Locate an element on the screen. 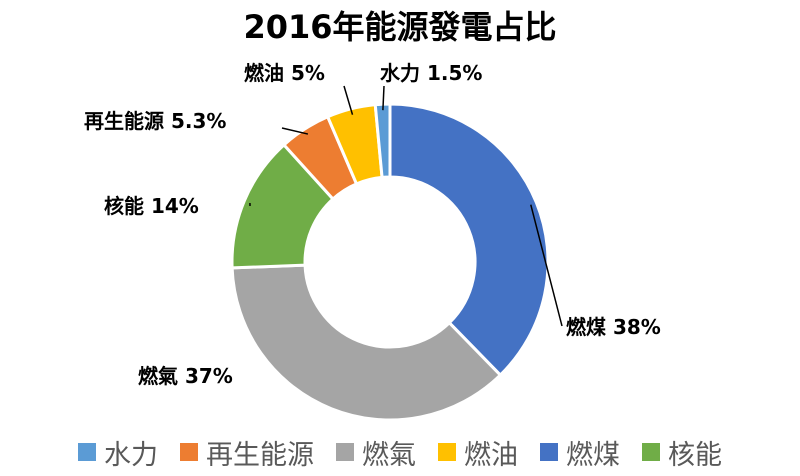  data-label-燃氣: 燃氣 37% is located at coordinates (185, 376).